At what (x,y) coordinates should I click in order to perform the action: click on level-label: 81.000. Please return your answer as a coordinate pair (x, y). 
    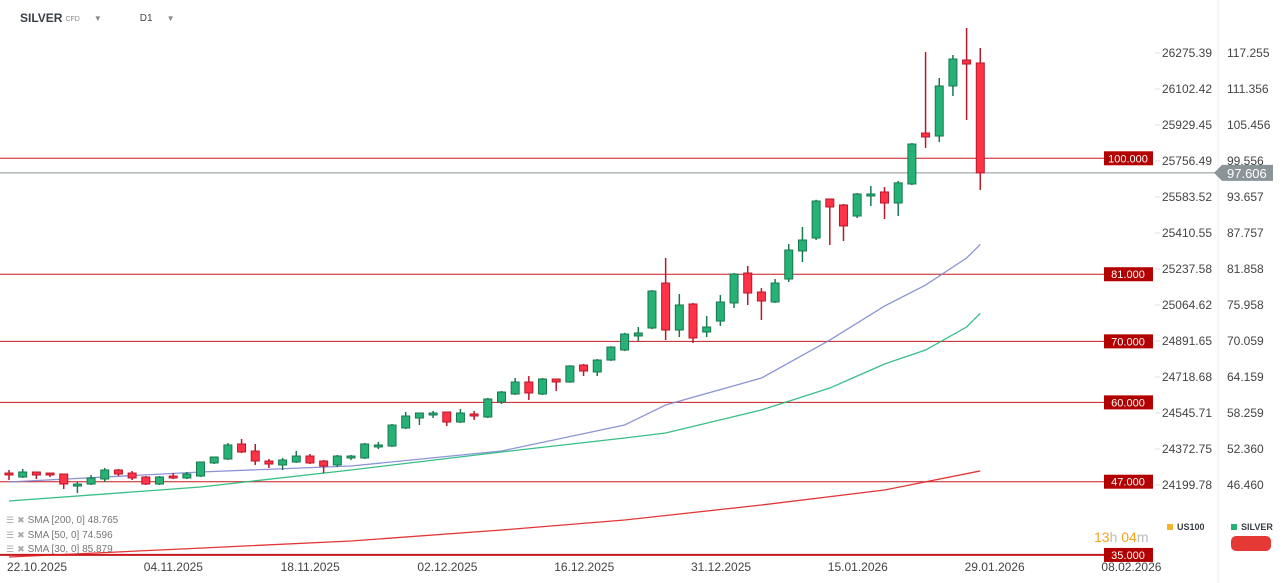
    Looking at the image, I should click on (1128, 275).